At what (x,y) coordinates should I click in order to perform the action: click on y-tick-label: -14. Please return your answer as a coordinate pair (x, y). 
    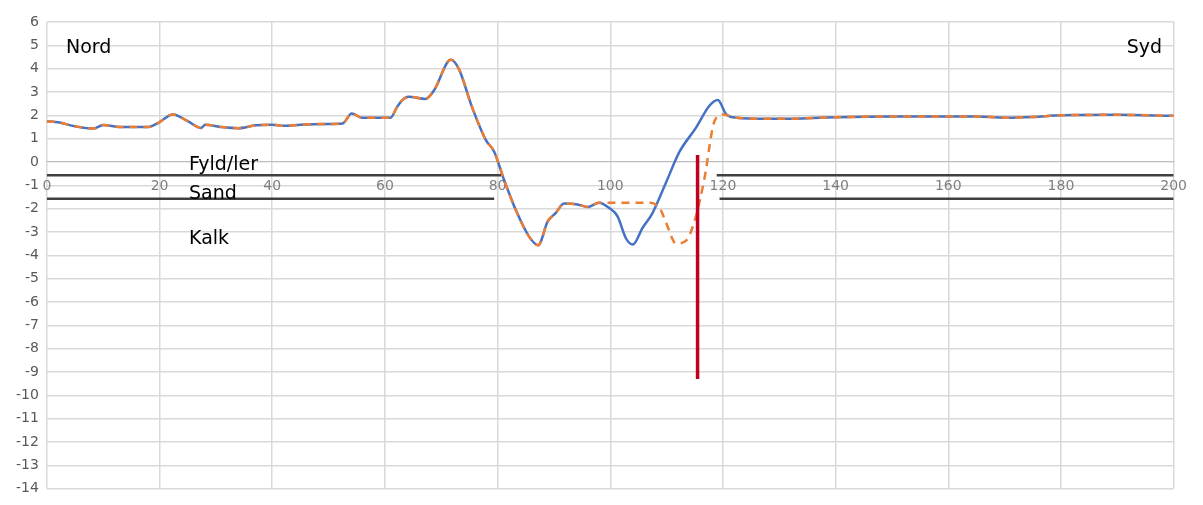
    Looking at the image, I should click on (27, 487).